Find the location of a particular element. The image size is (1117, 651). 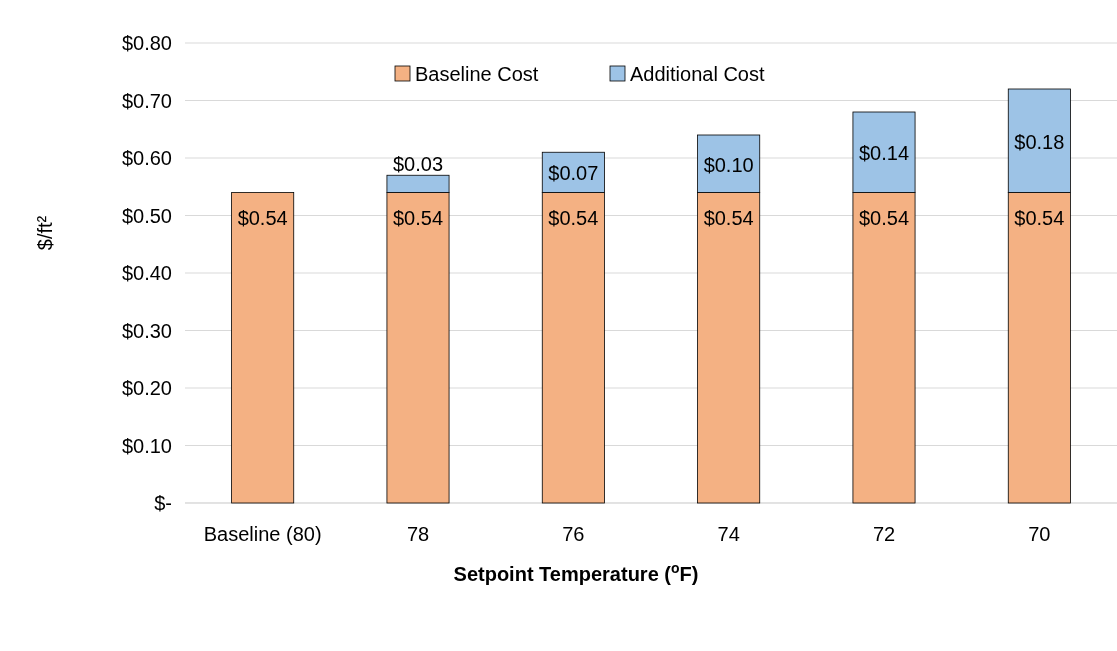

y-tick-label: $0.70 is located at coordinates (146, 100).